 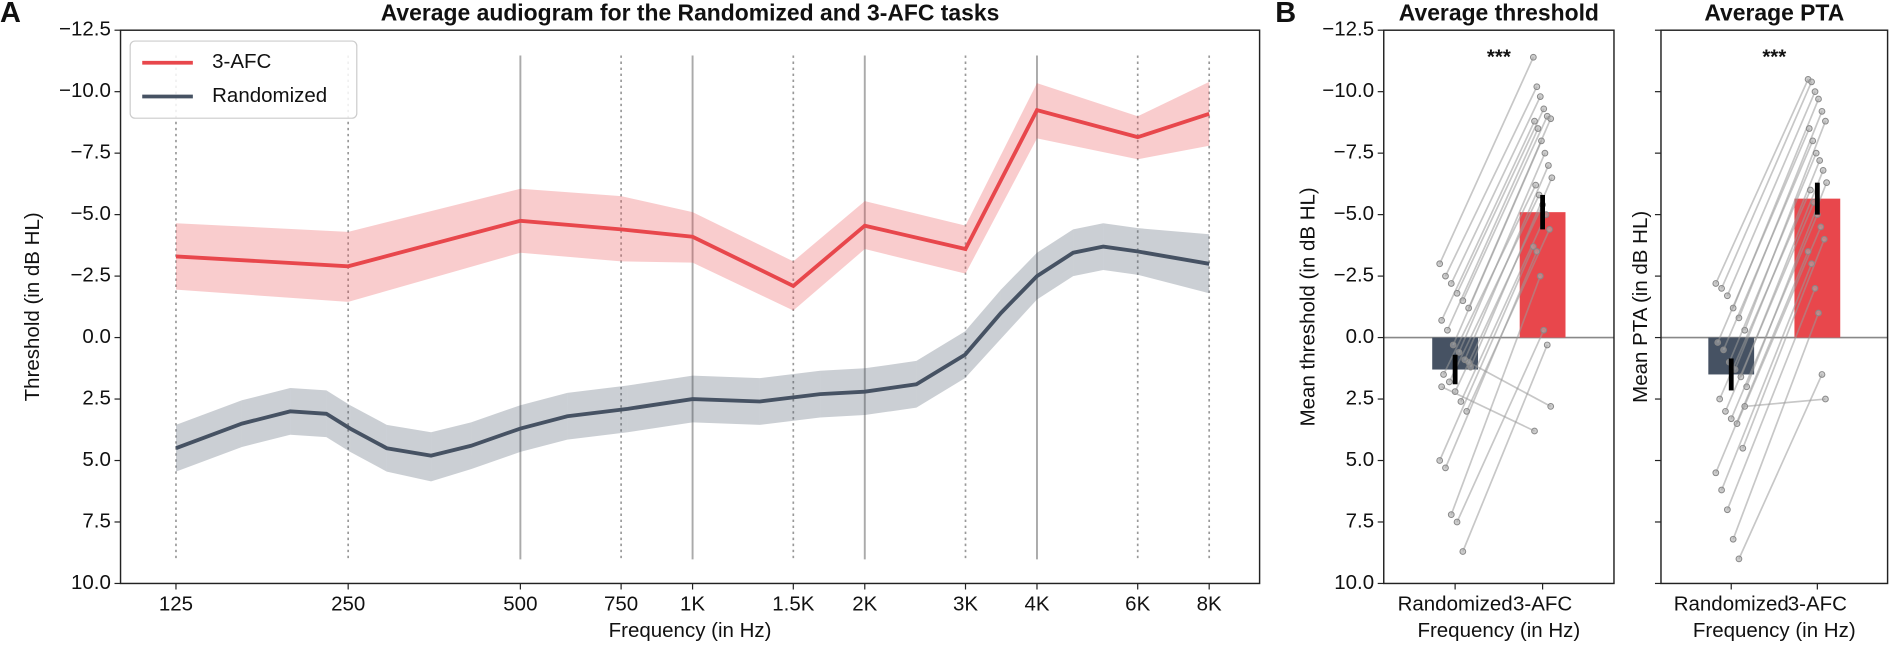 What do you see at coordinates (1640, 307) in the screenshot?
I see `y-axis-label: Mean PTA (in dB HL)` at bounding box center [1640, 307].